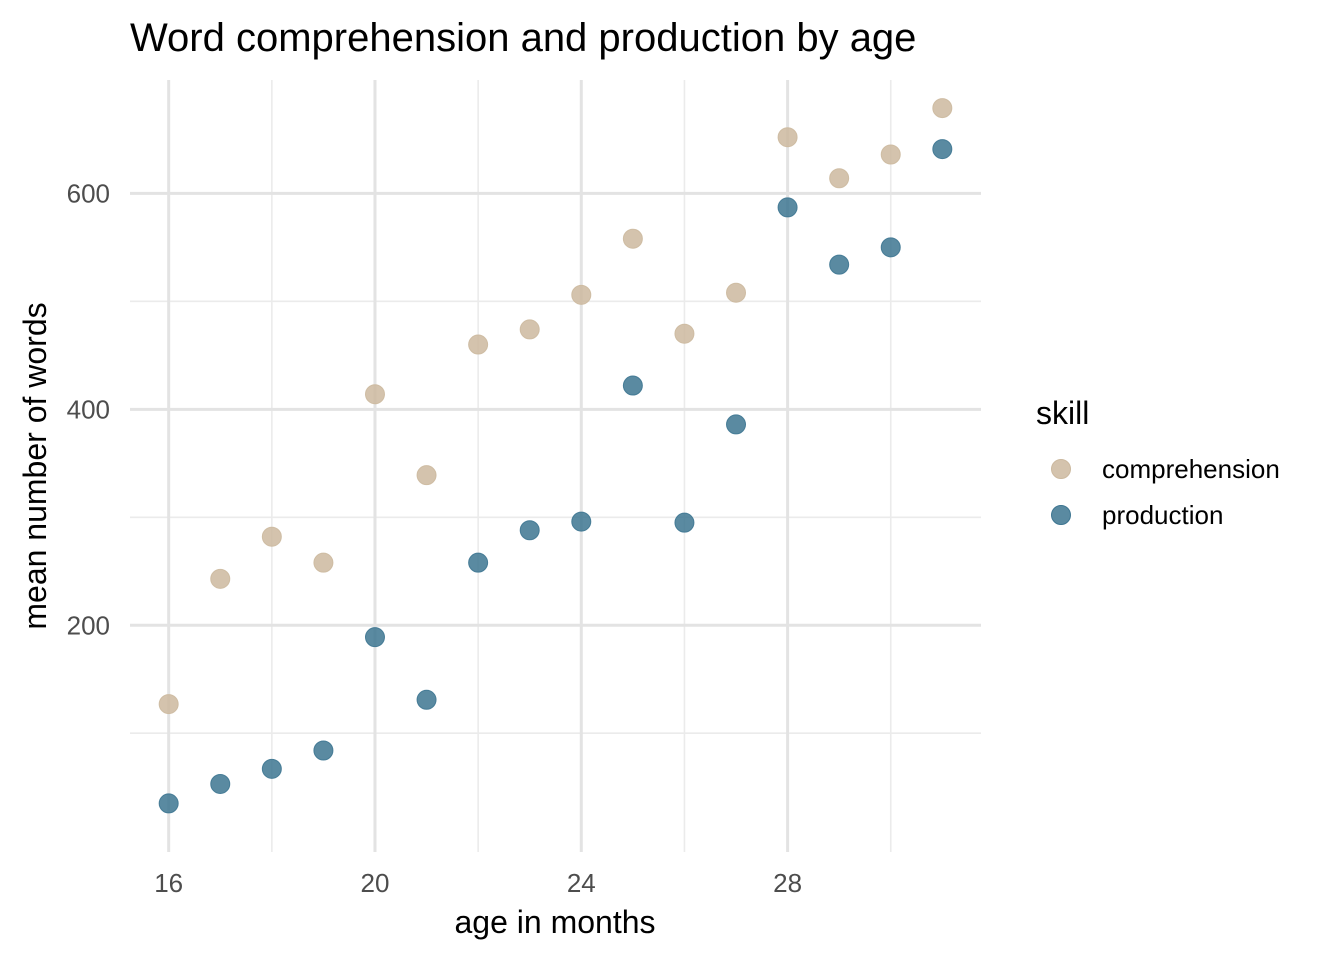  I want to click on legend: skill comprehension production, so click(1158, 462).